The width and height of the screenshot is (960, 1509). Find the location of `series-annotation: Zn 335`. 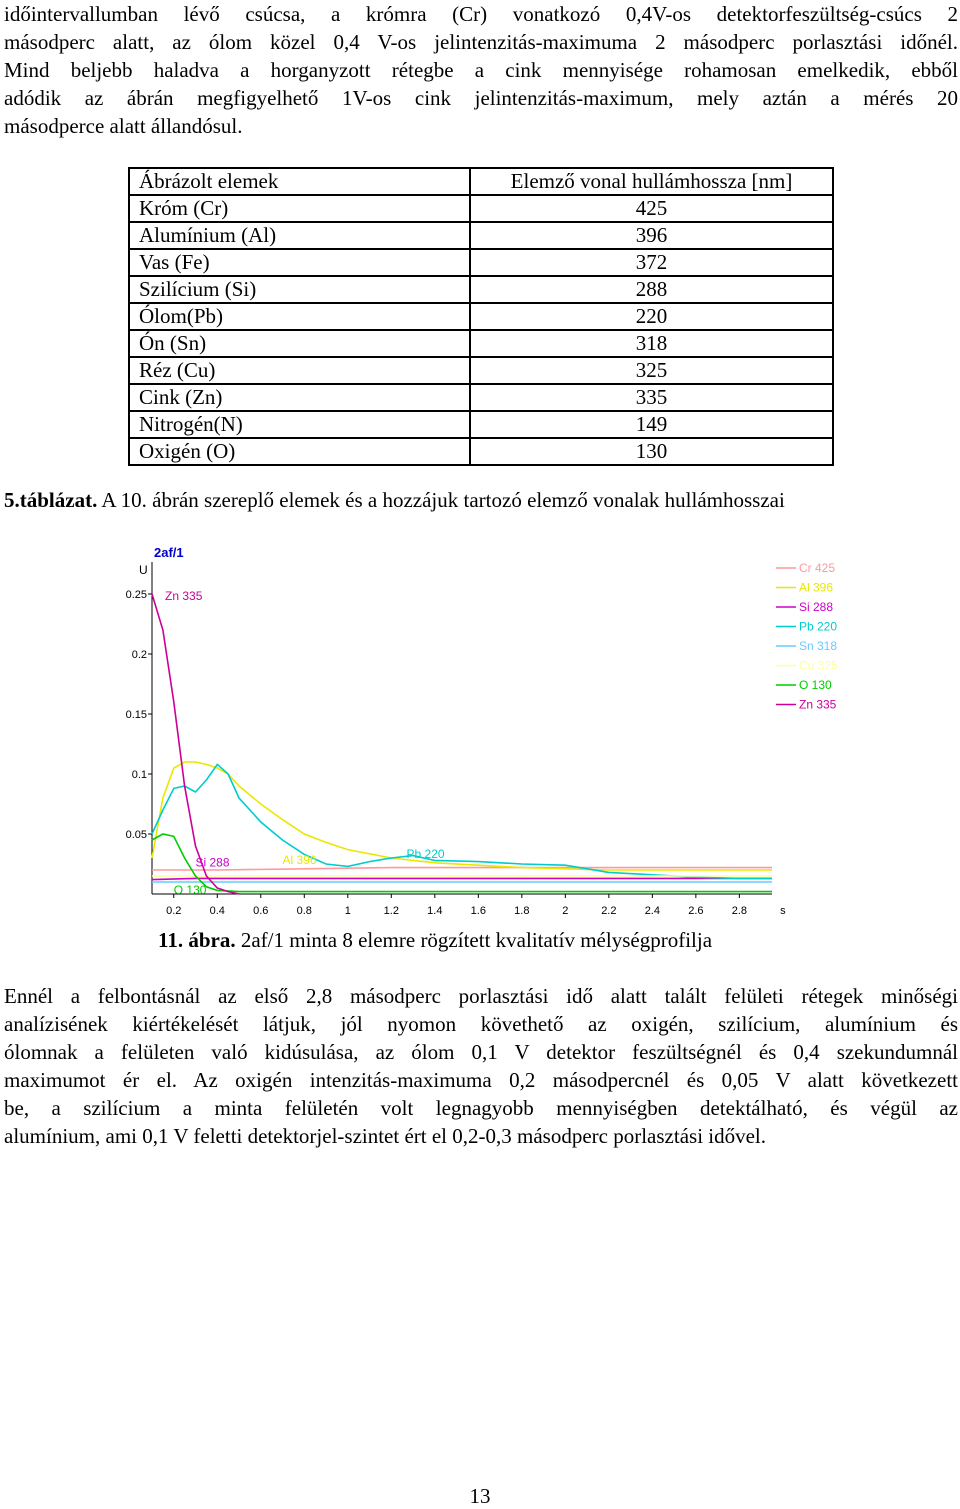

series-annotation: Zn 335 is located at coordinates (184, 596).